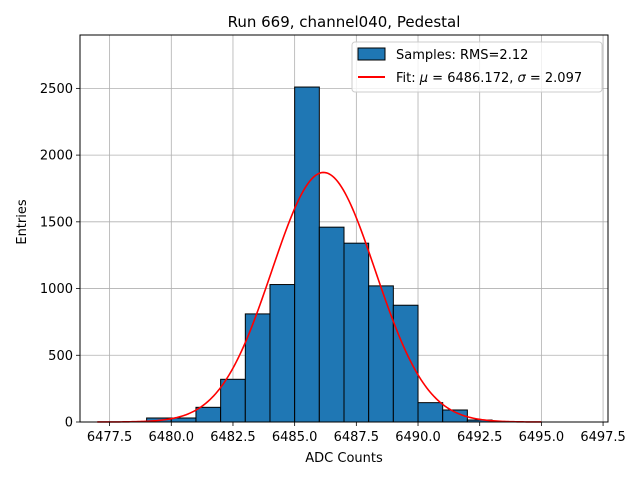 The image size is (640, 480). I want to click on y-axis-ticks: 0 500 1000 1500 2000 2500, so click(60, 256).